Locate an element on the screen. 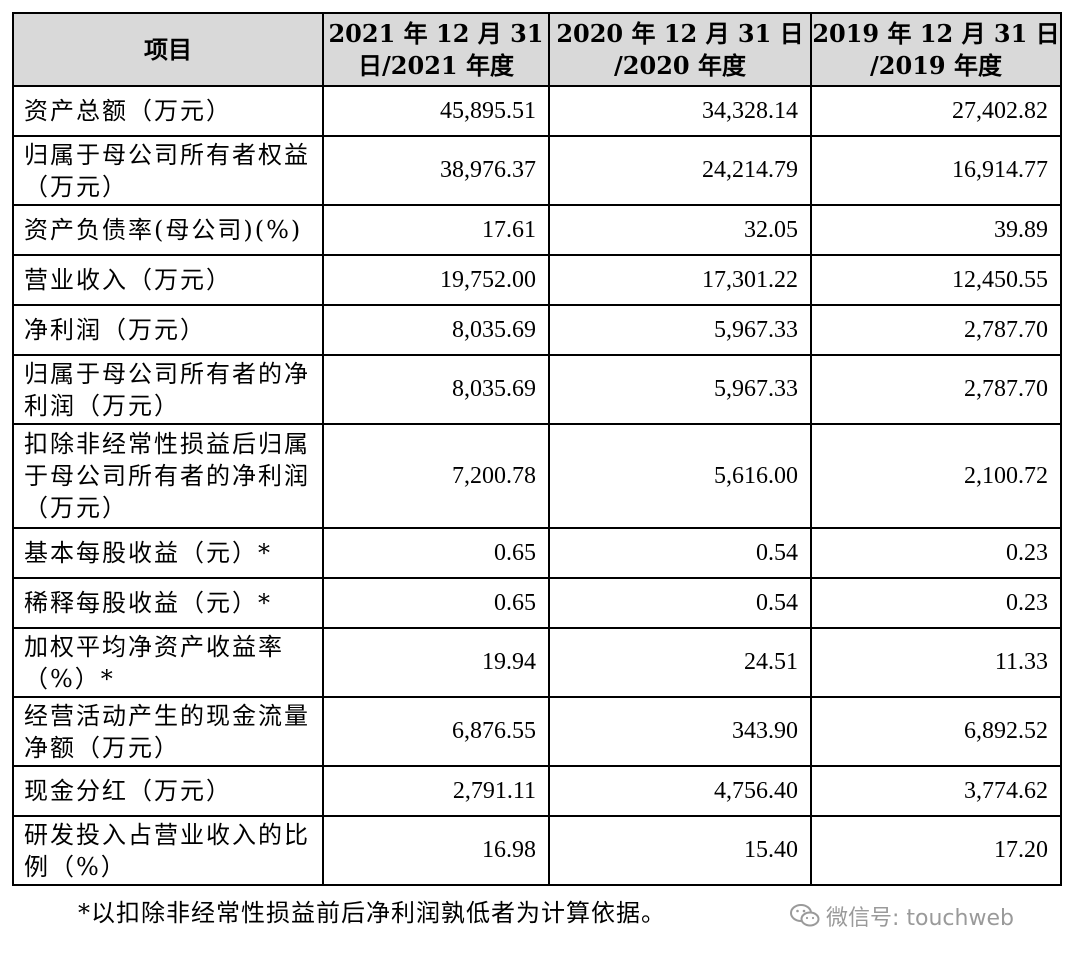 Image resolution: width=1080 pixels, height=964 pixels. value-2021: 19.94 is located at coordinates (436, 662).